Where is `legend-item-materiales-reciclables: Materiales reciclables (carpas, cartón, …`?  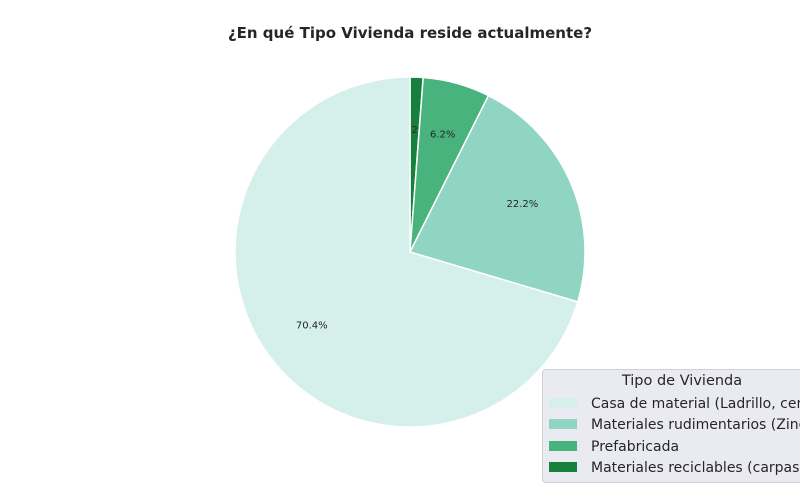 legend-item-materiales-reciclables: Materiales reciclables (carpas, cartón, … is located at coordinates (674, 469).